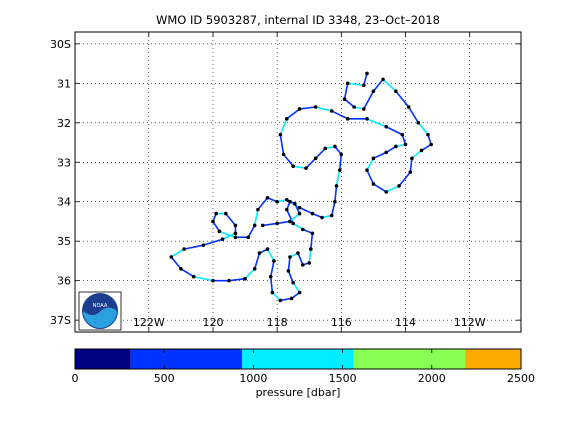 The height and width of the screenshot is (432, 576). What do you see at coordinates (343, 378) in the screenshot?
I see `colorbar-tick-label: 1500` at bounding box center [343, 378].